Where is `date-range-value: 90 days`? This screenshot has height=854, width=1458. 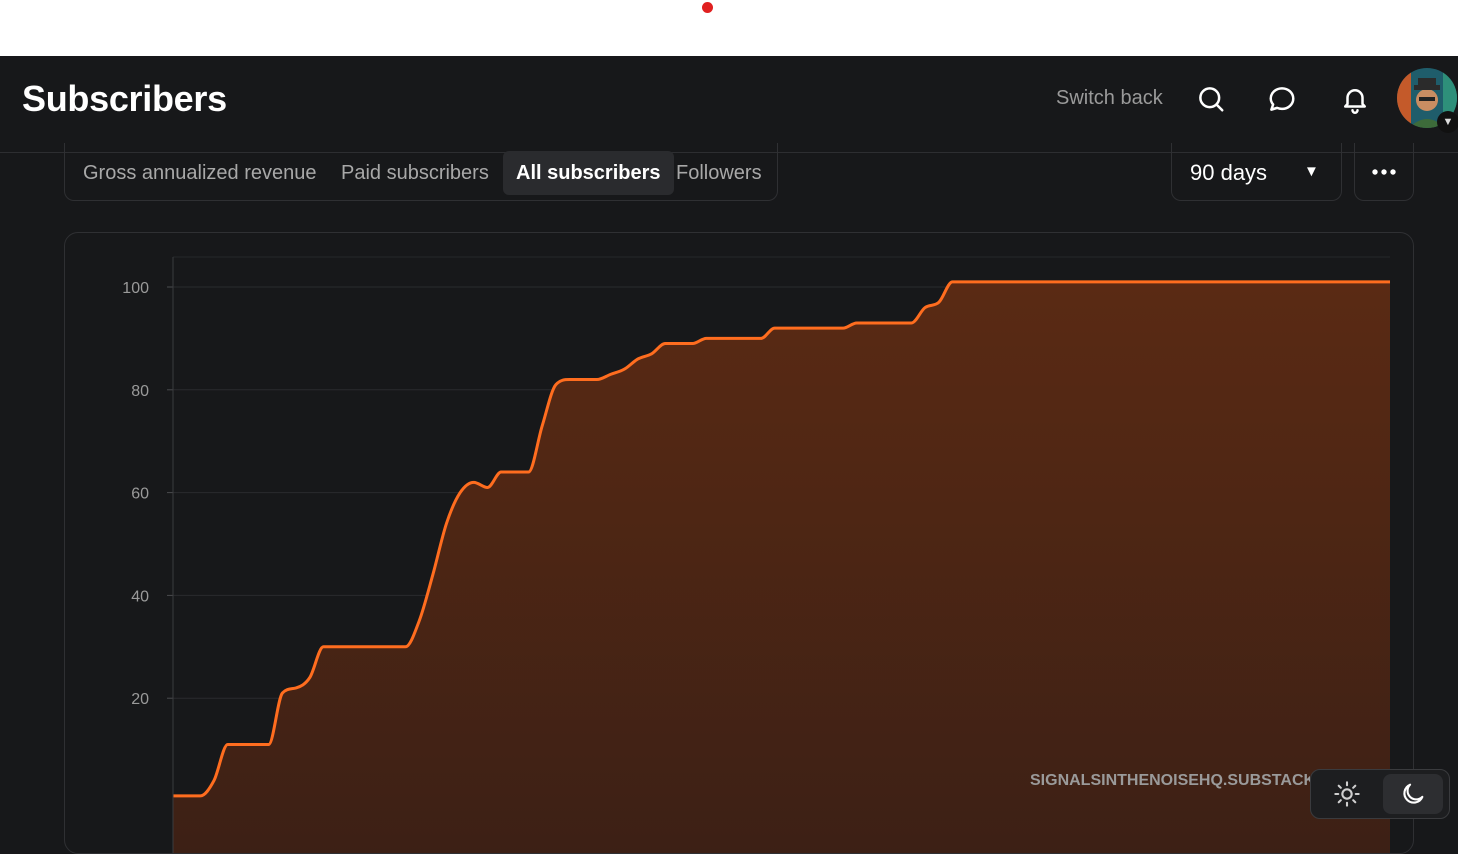 date-range-value: 90 days is located at coordinates (1229, 172).